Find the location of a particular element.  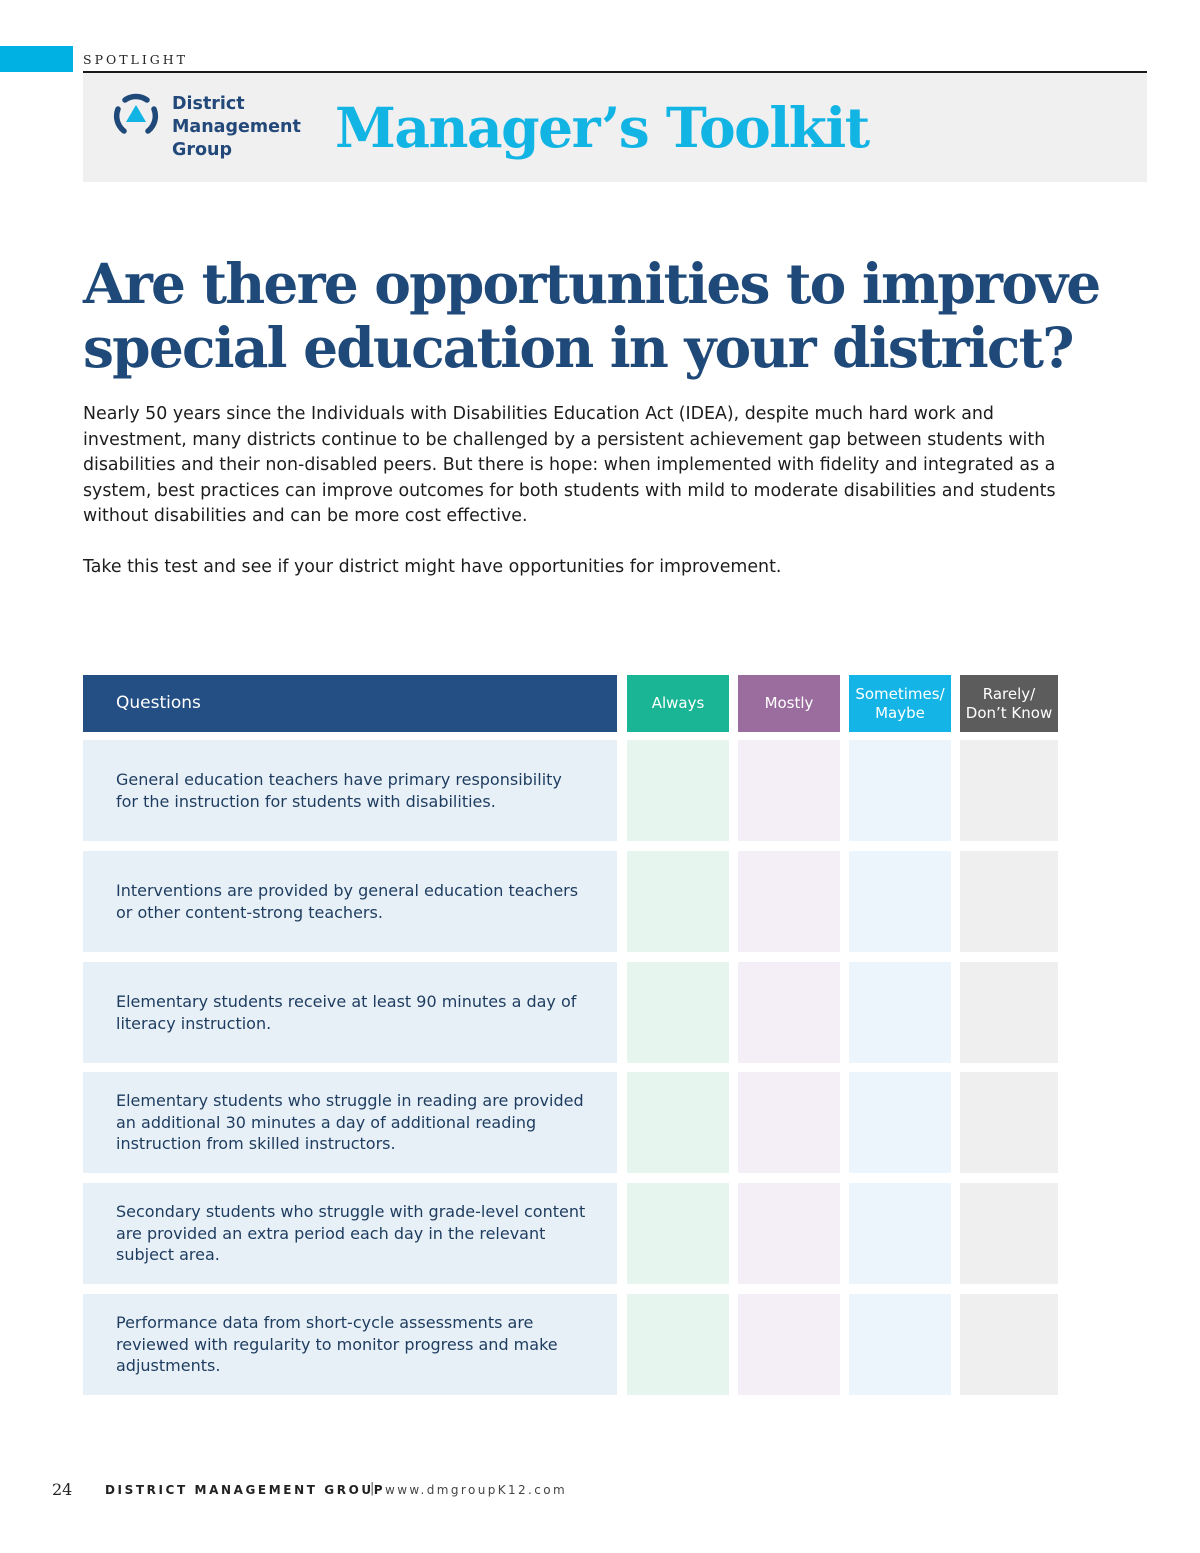

section-label: SPOTLIGHT is located at coordinates (136, 59).